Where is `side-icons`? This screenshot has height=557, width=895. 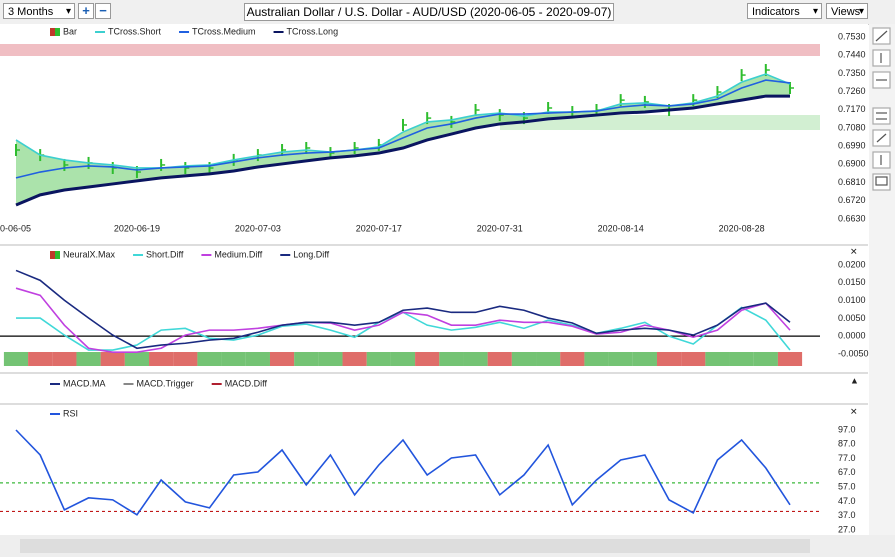
side-icons is located at coordinates (881, 109).